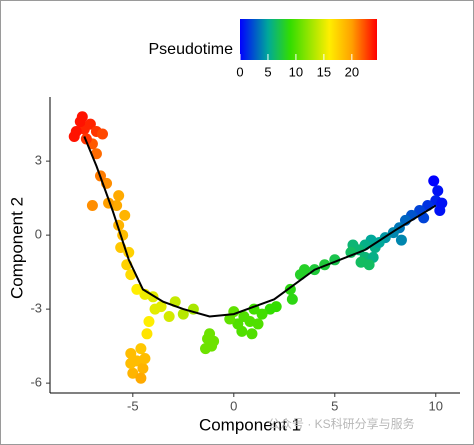 This screenshot has width=474, height=445. Describe the element at coordinates (436, 405) in the screenshot. I see `x-tick-label: 10` at that location.